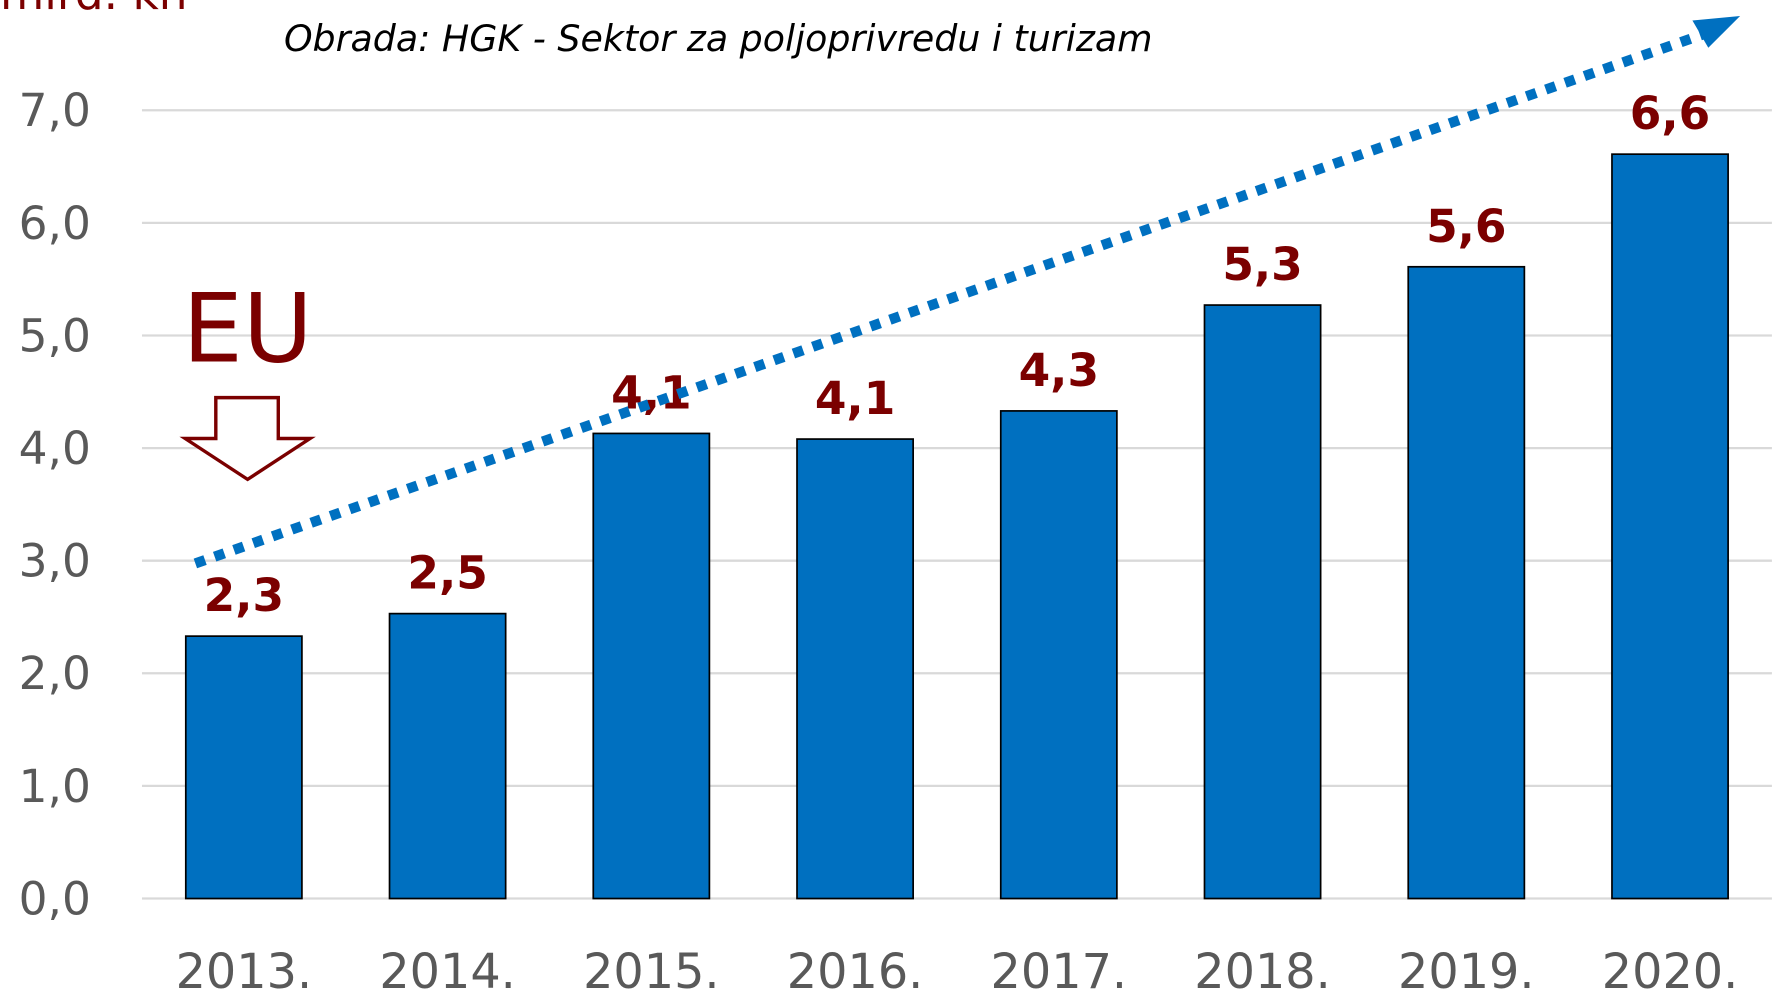  I want to click on x-tick-label: 2014., so click(447, 969).